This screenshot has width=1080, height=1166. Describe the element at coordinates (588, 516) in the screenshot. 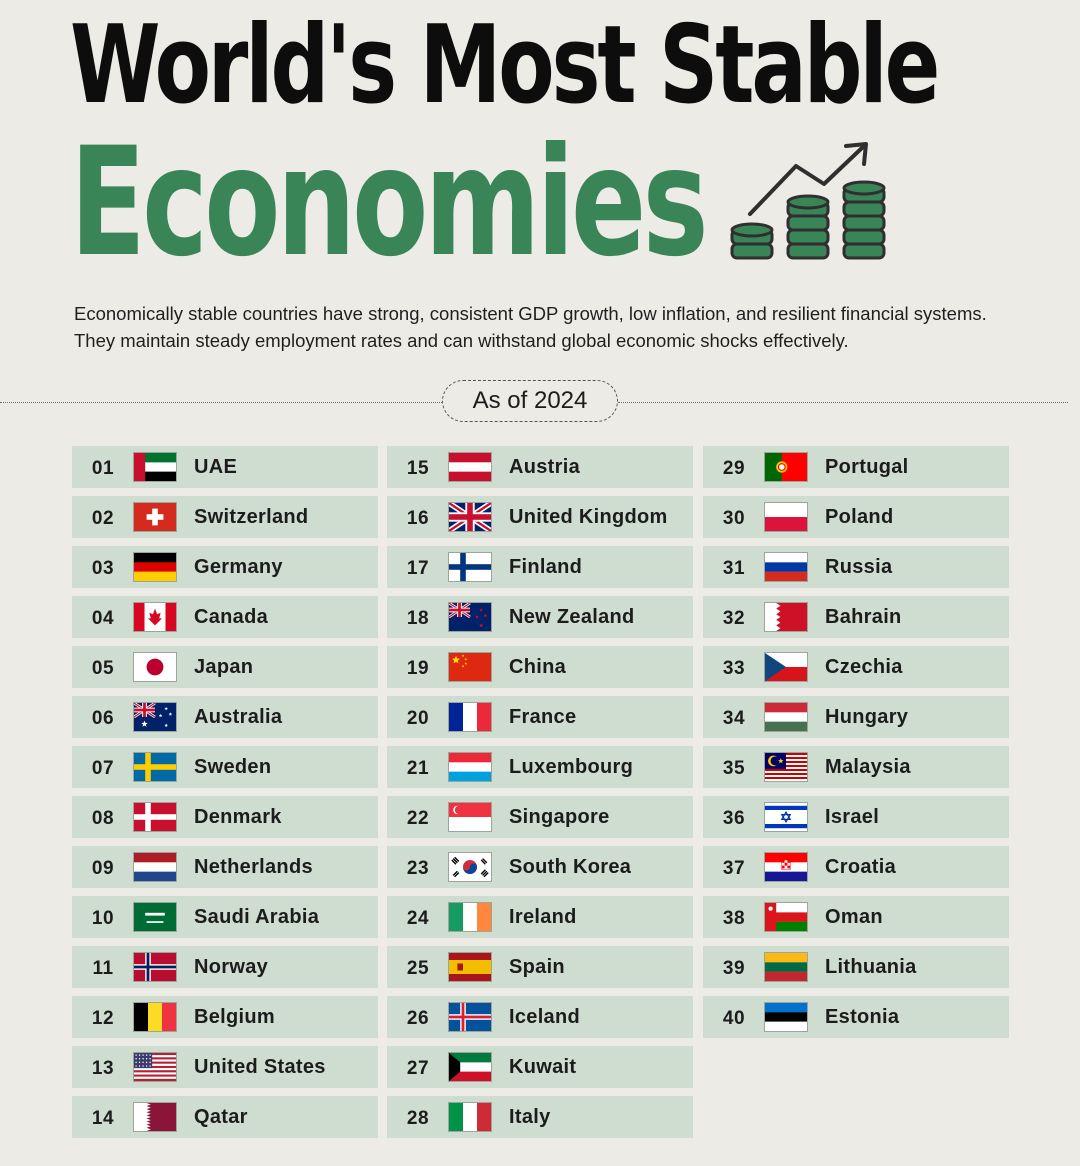

I see `country-name: United Kingdom` at that location.